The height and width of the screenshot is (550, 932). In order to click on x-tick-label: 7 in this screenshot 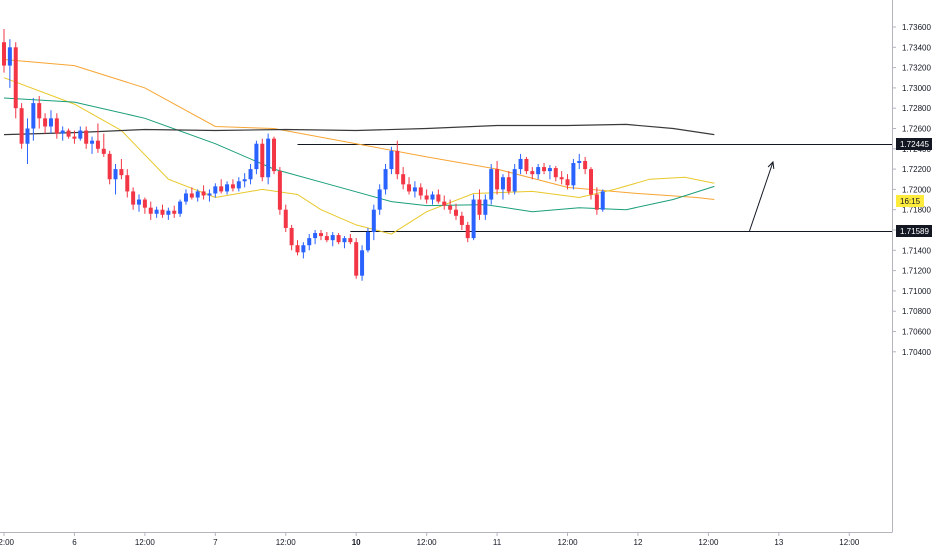, I will do `click(215, 542)`.